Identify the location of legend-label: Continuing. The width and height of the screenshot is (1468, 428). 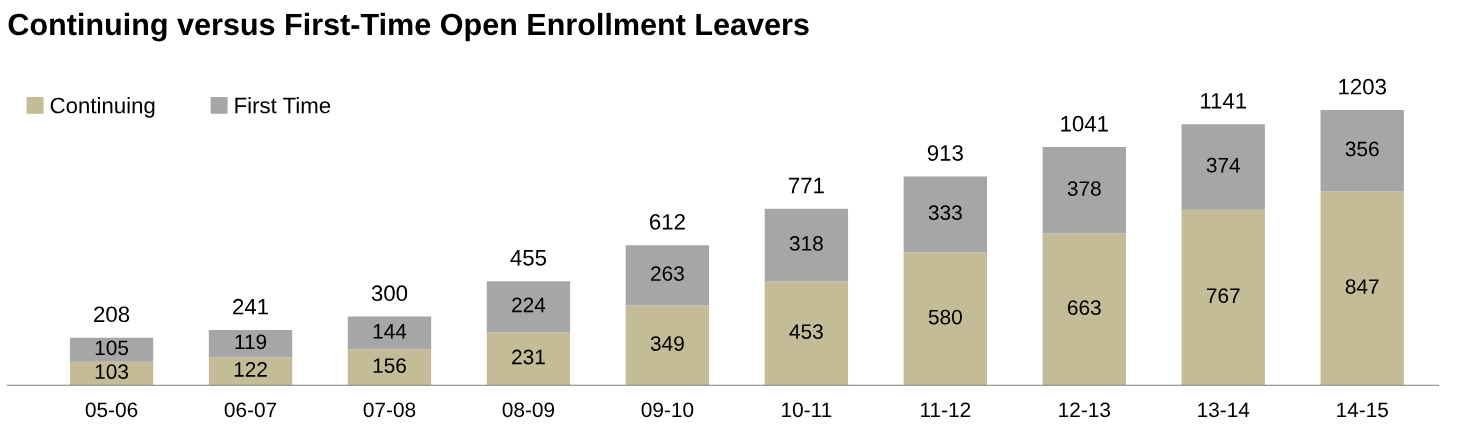
(102, 107).